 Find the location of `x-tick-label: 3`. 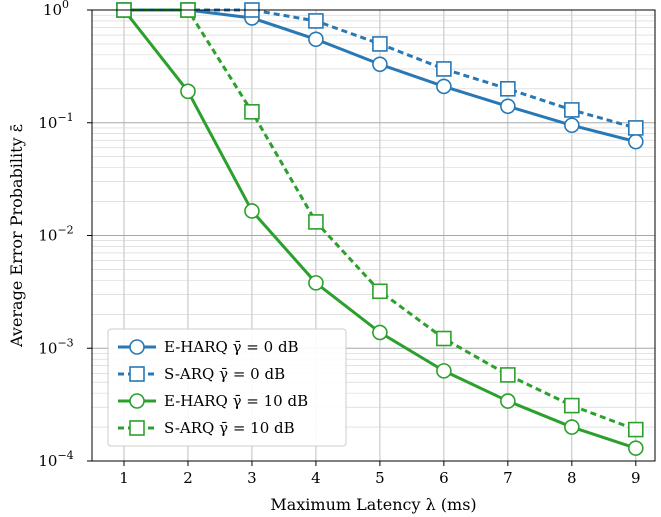

x-tick-label: 3 is located at coordinates (252, 478).